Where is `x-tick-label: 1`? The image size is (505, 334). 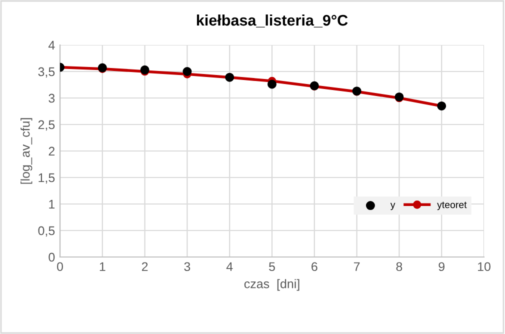
x-tick-label: 1 is located at coordinates (103, 266).